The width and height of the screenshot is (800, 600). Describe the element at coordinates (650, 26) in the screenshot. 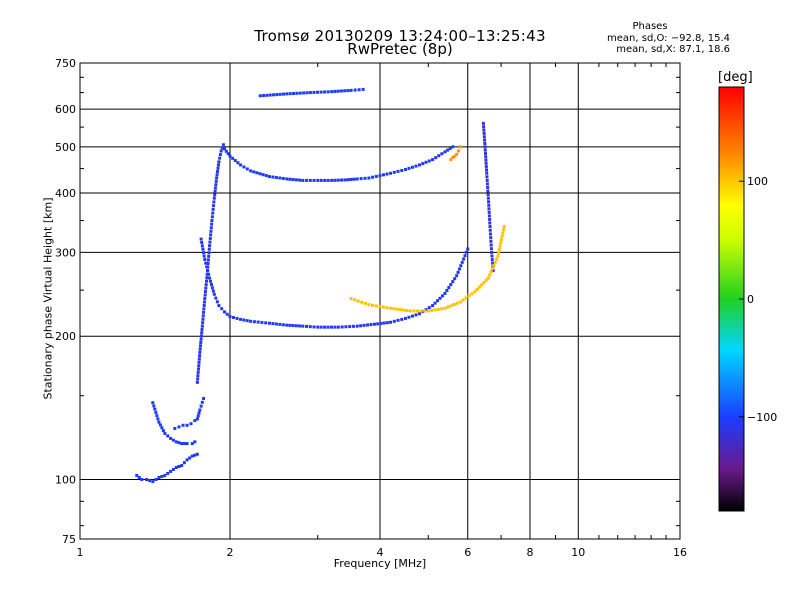

I see `phases-title: Phases` at that location.